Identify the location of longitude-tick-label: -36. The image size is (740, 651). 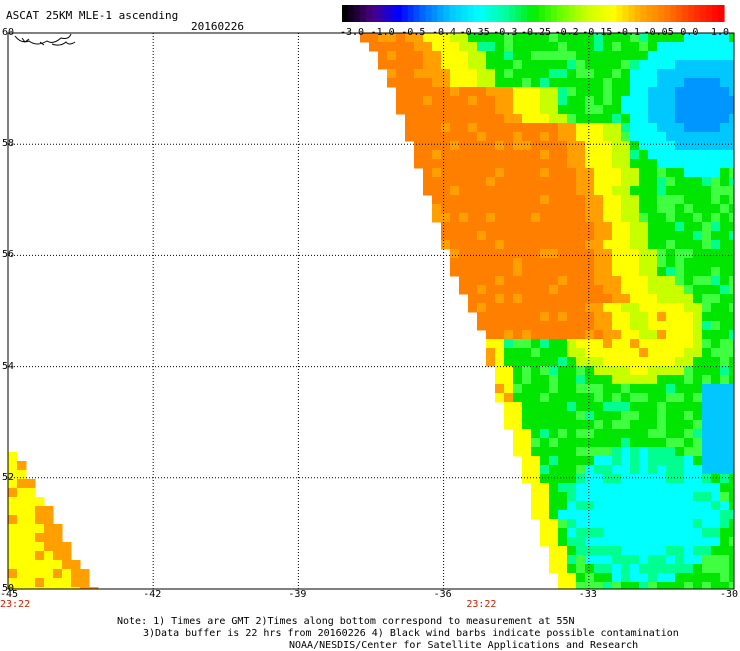
(442, 594).